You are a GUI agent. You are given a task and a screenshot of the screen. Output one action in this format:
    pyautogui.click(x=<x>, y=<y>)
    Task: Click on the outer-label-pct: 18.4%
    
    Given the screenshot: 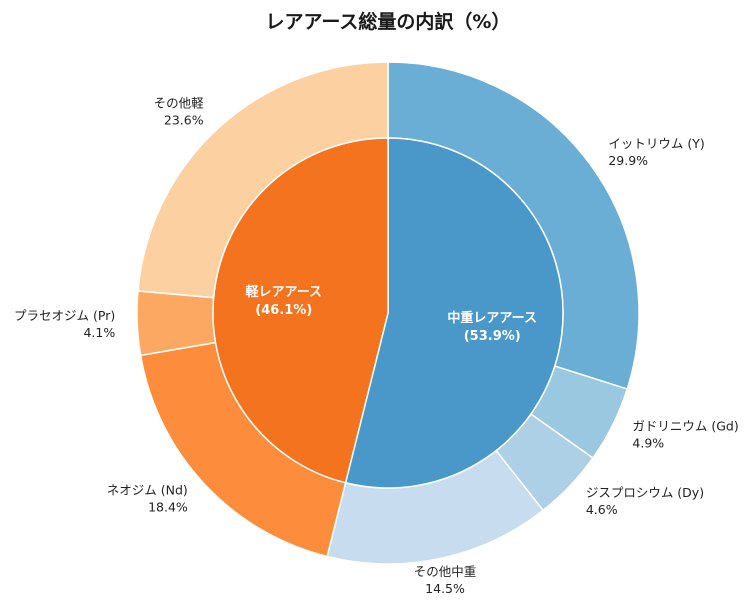 What is the action you would take?
    pyautogui.click(x=168, y=507)
    